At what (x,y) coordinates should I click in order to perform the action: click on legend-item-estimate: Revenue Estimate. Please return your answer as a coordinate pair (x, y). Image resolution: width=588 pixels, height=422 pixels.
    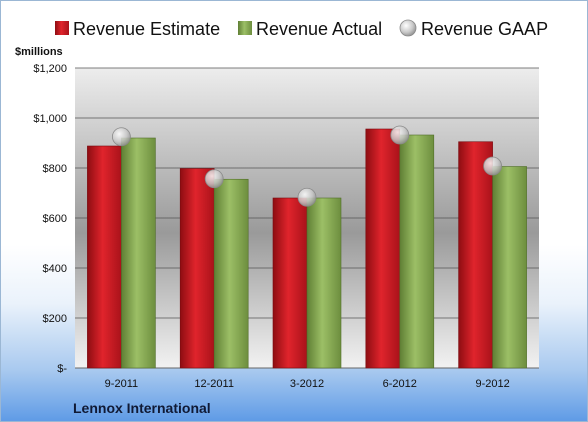
    Looking at the image, I should click on (137, 29).